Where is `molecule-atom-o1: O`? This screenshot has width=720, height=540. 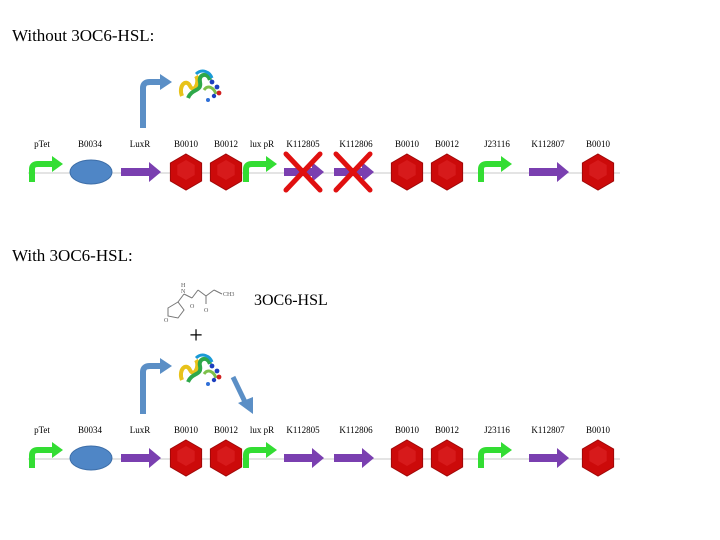 molecule-atom-o1: O is located at coordinates (192, 307).